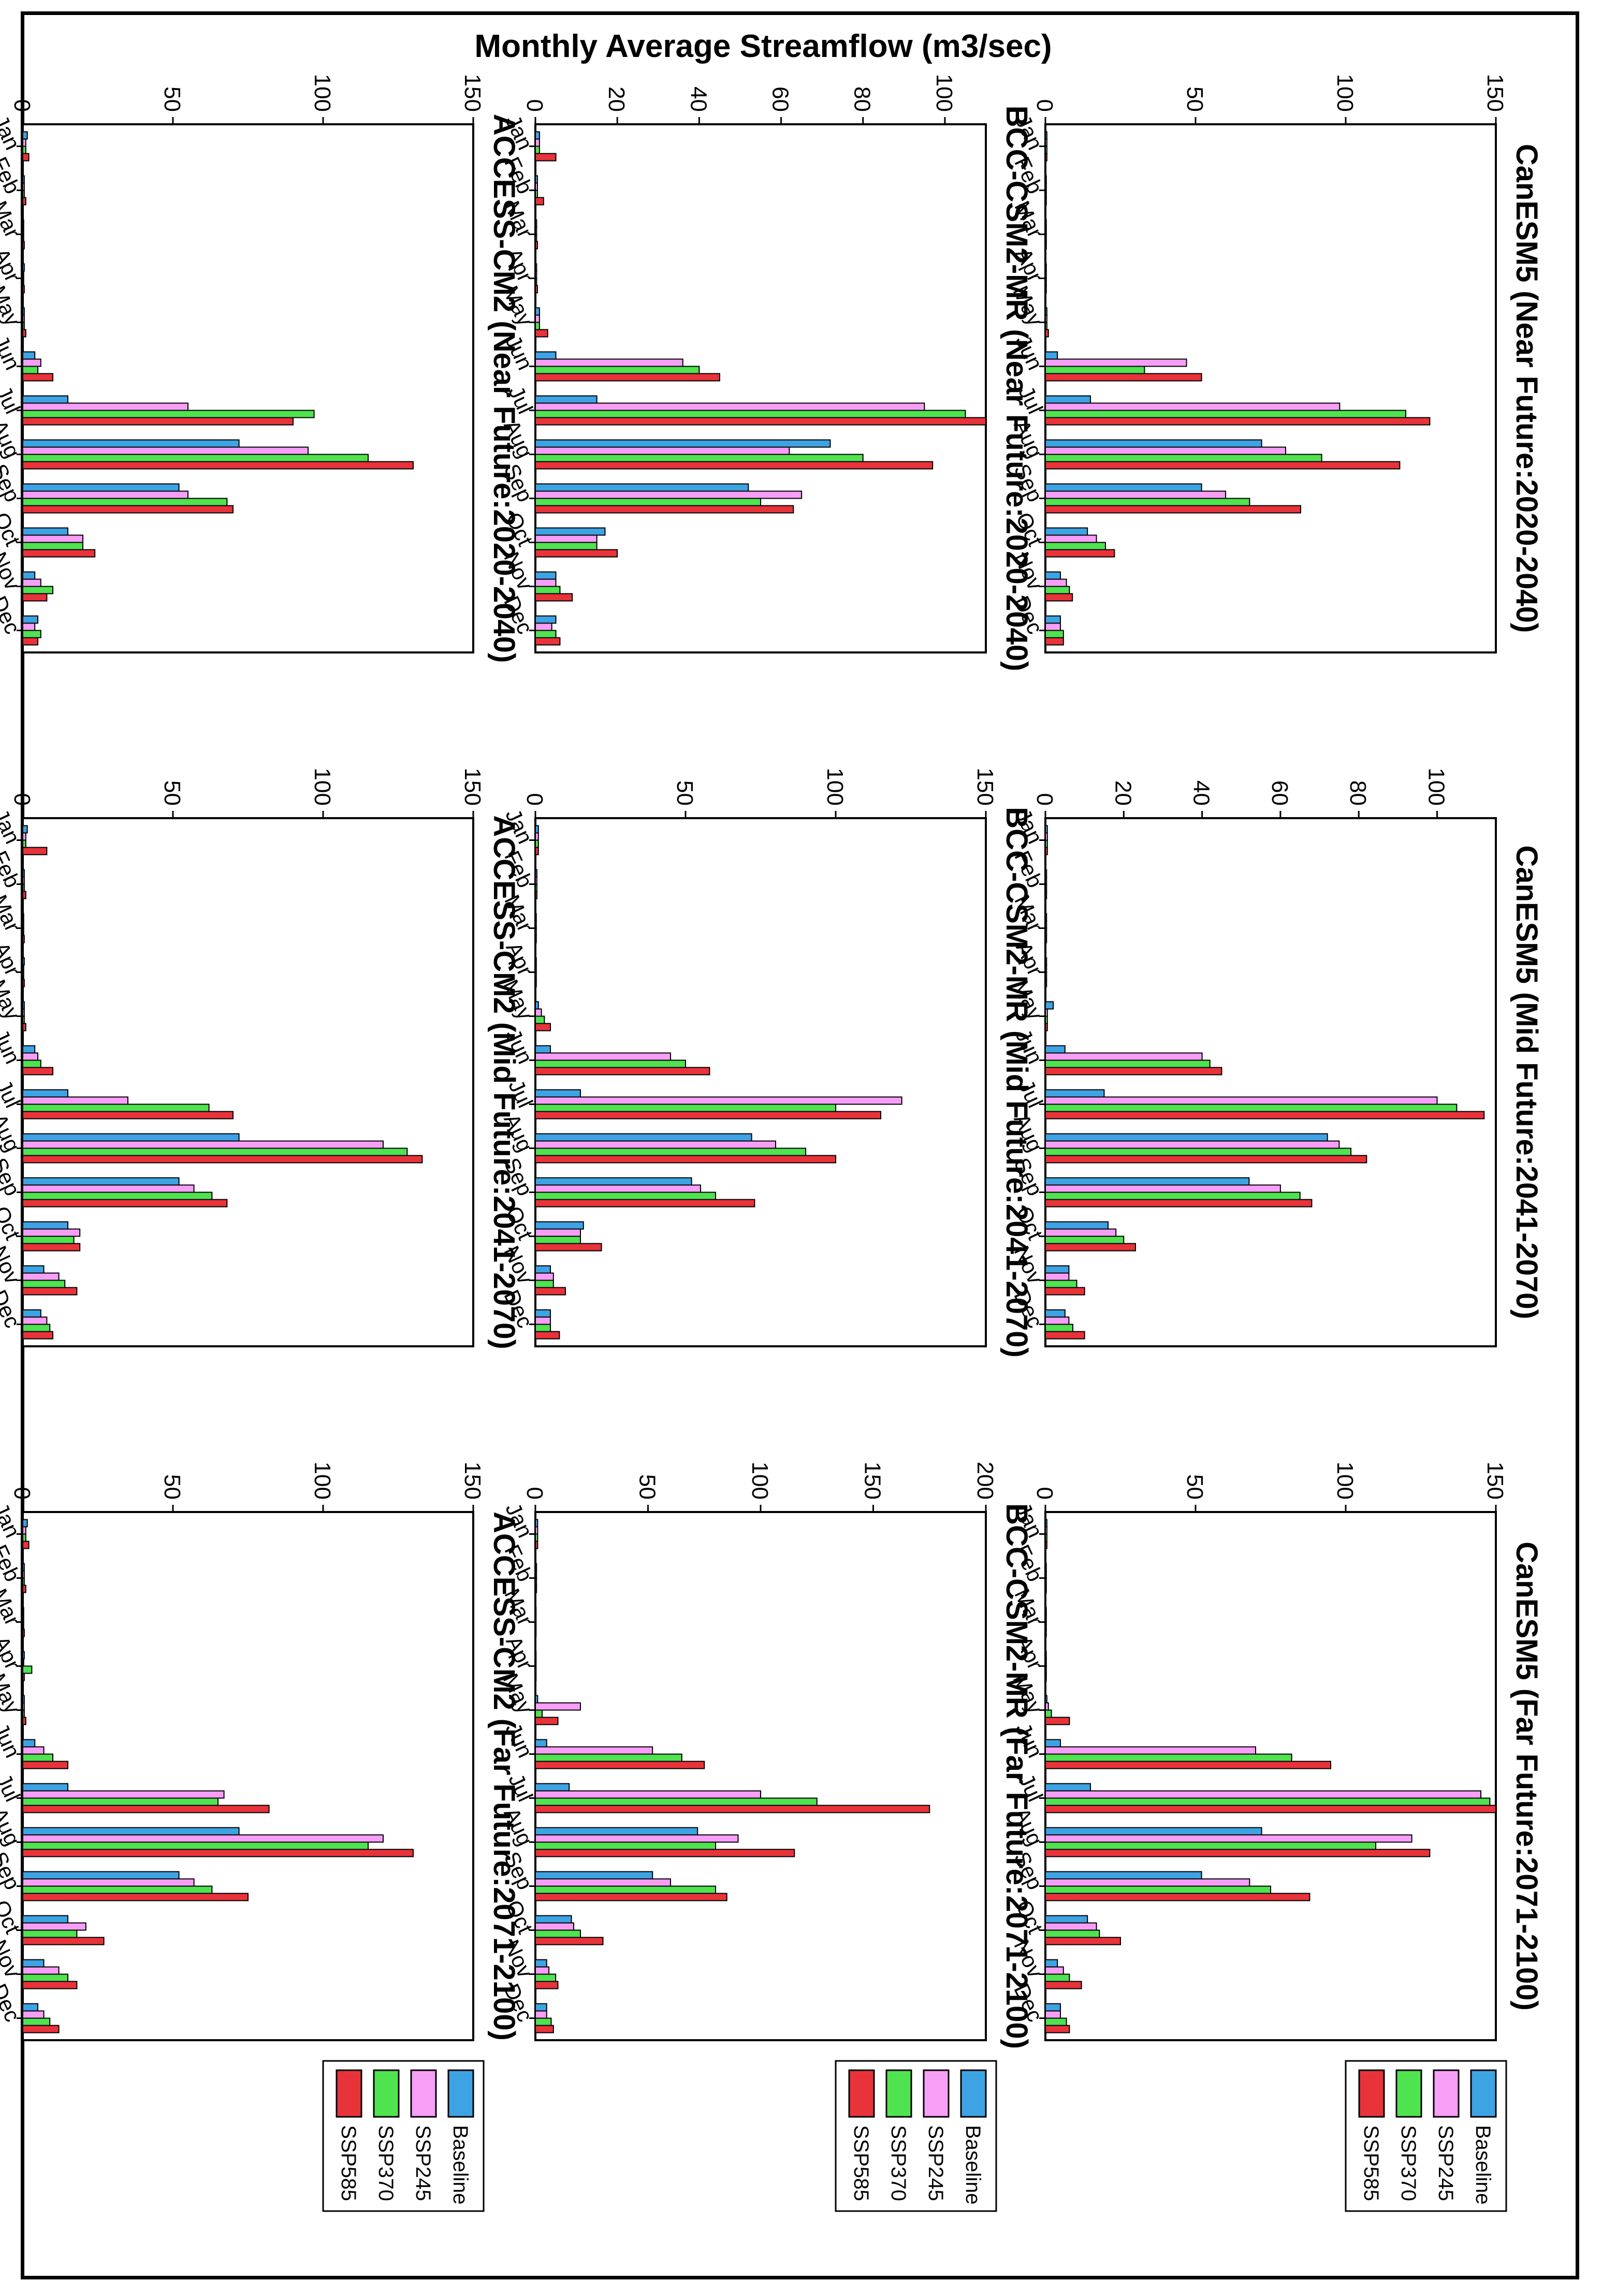  What do you see at coordinates (125, 1203) in the screenshot?
I see `bar-ssp585-sep` at bounding box center [125, 1203].